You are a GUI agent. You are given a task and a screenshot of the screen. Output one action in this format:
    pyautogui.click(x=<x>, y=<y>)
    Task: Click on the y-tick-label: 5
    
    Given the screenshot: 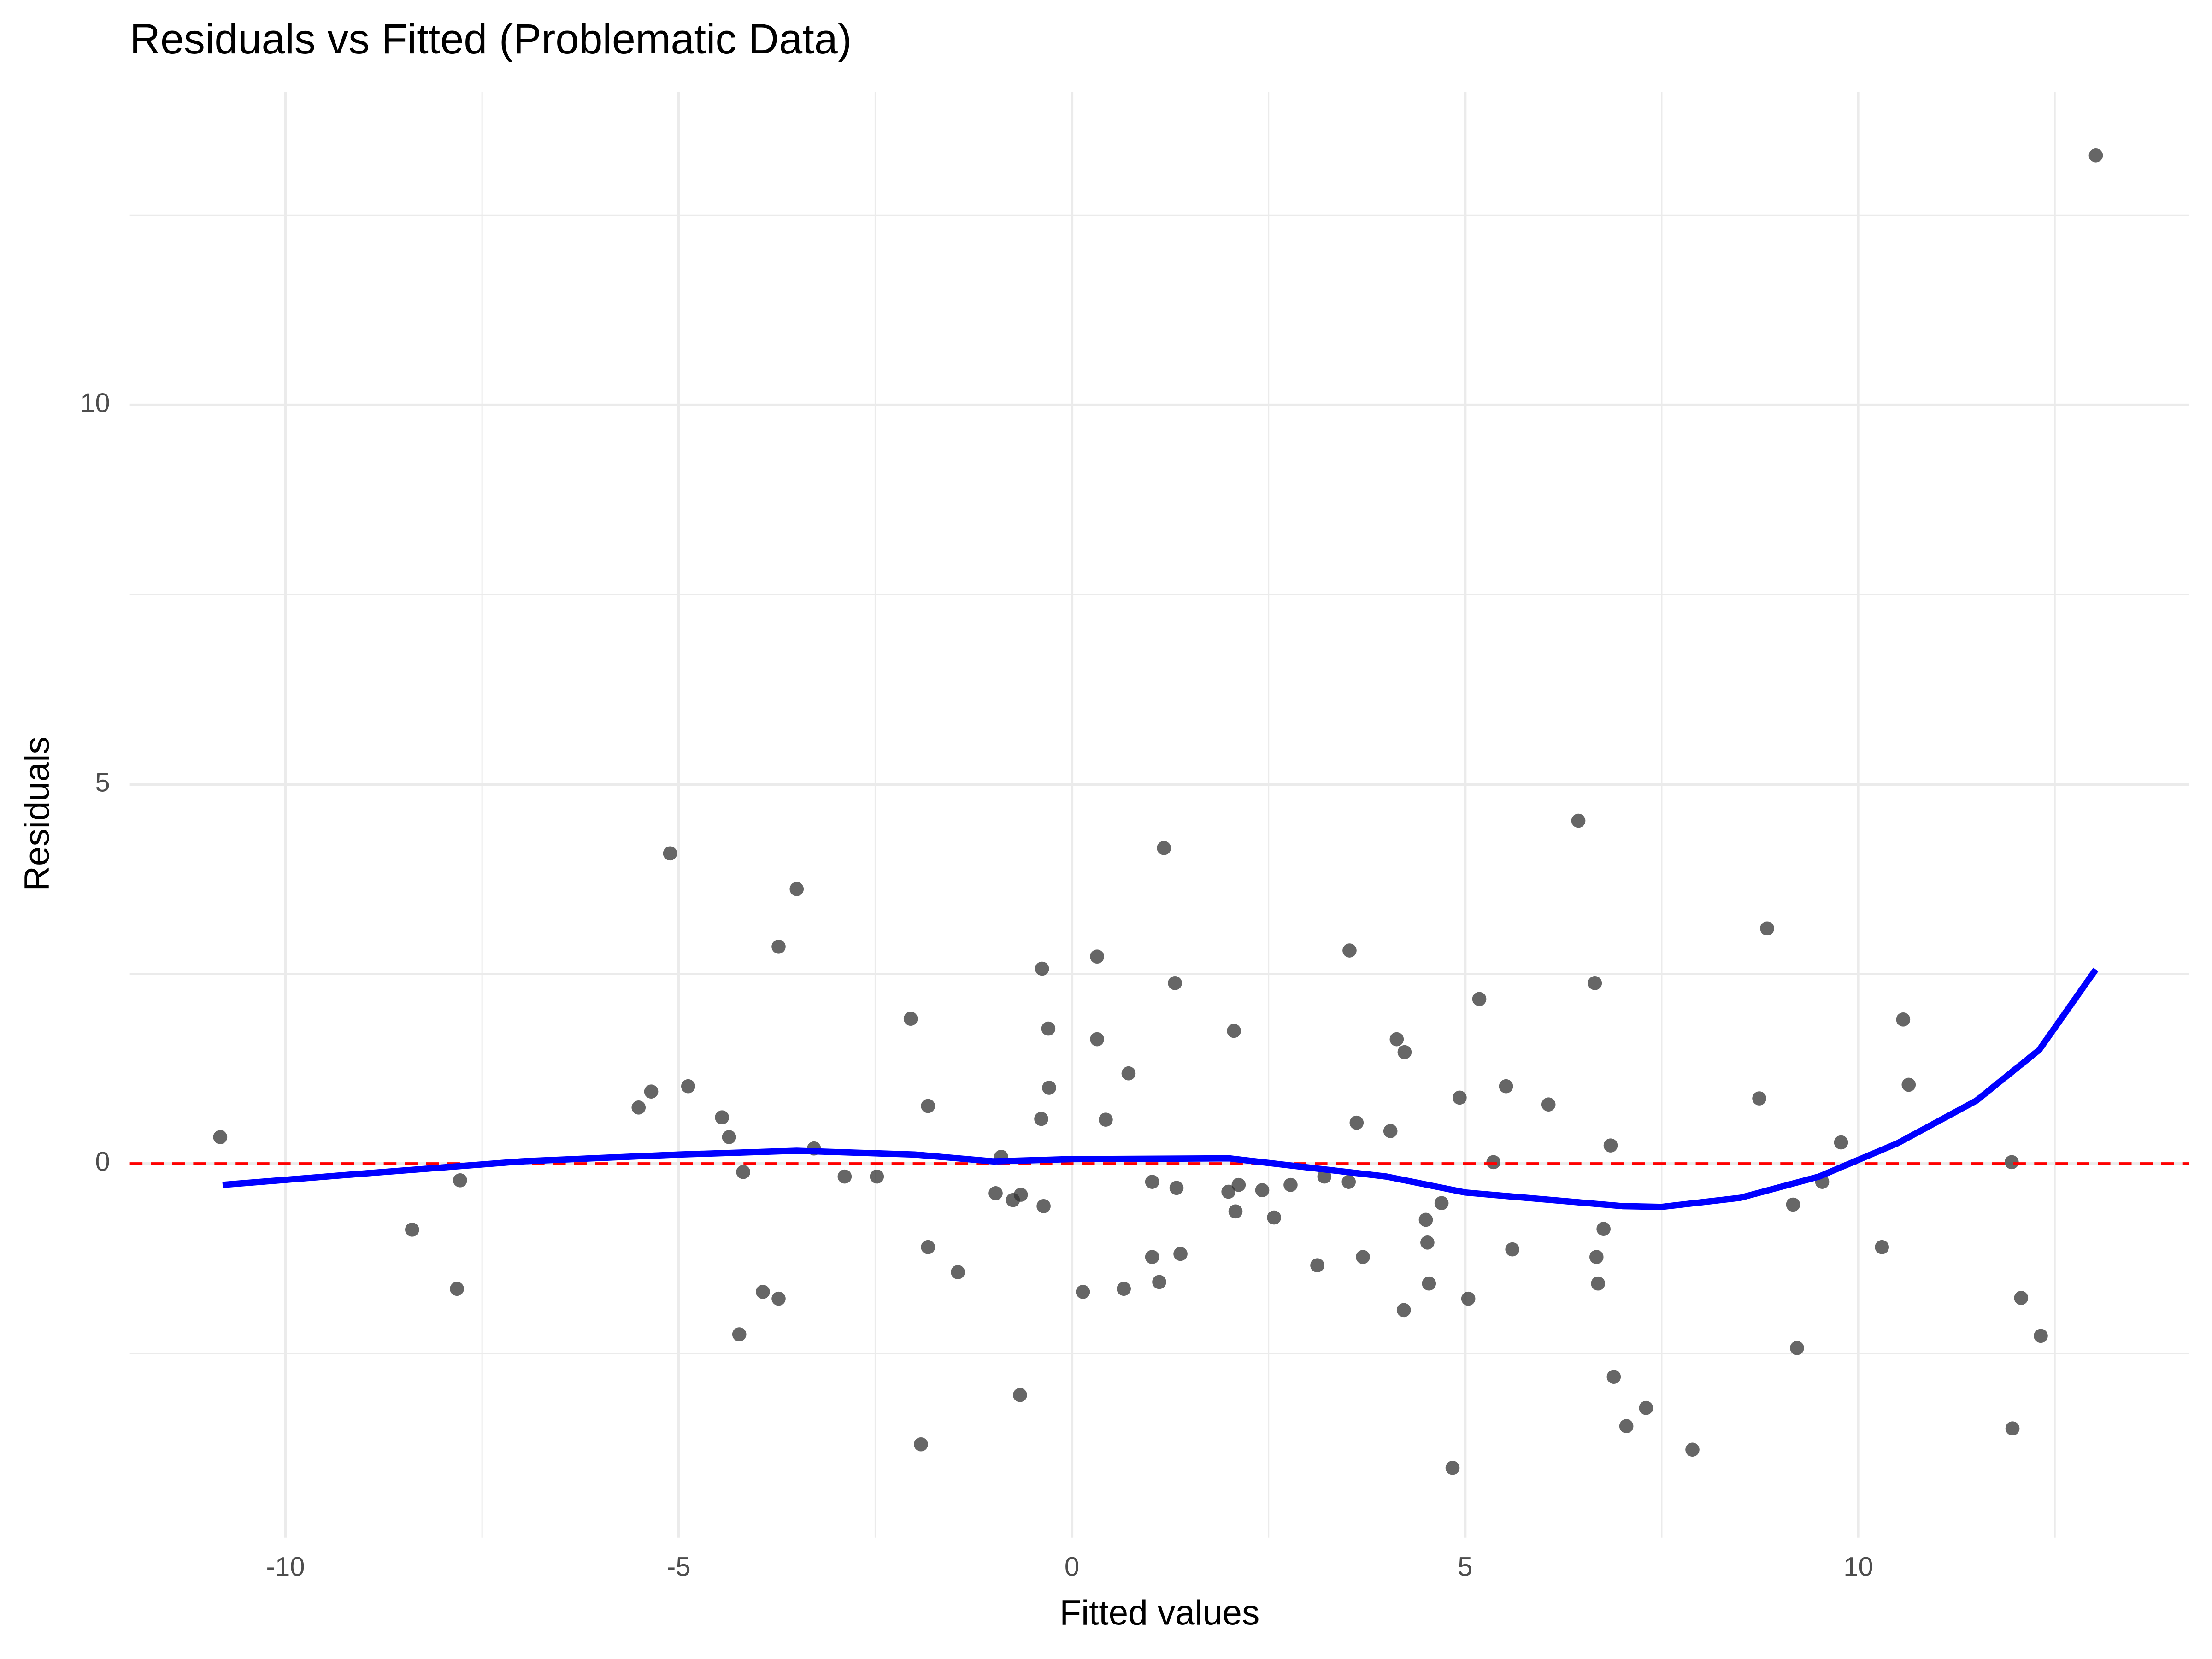 What is the action you would take?
    pyautogui.click(x=102, y=782)
    